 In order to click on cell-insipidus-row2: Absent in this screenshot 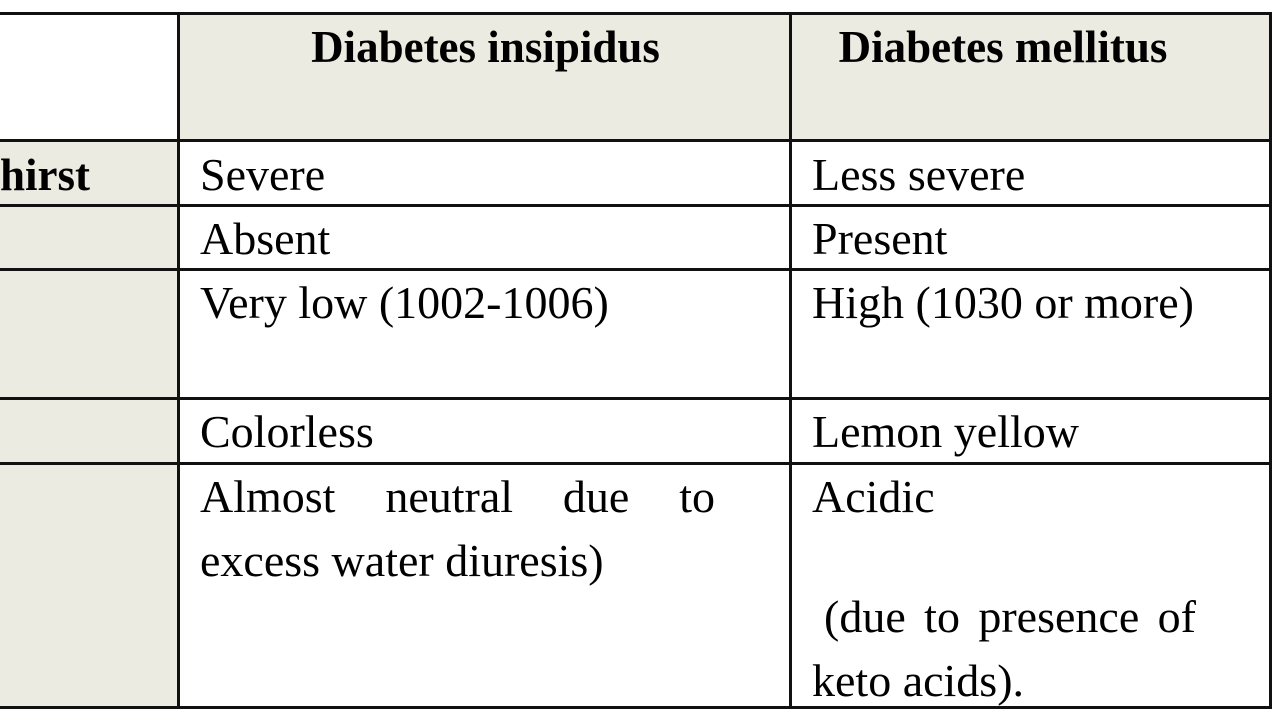, I will do `click(265, 238)`.